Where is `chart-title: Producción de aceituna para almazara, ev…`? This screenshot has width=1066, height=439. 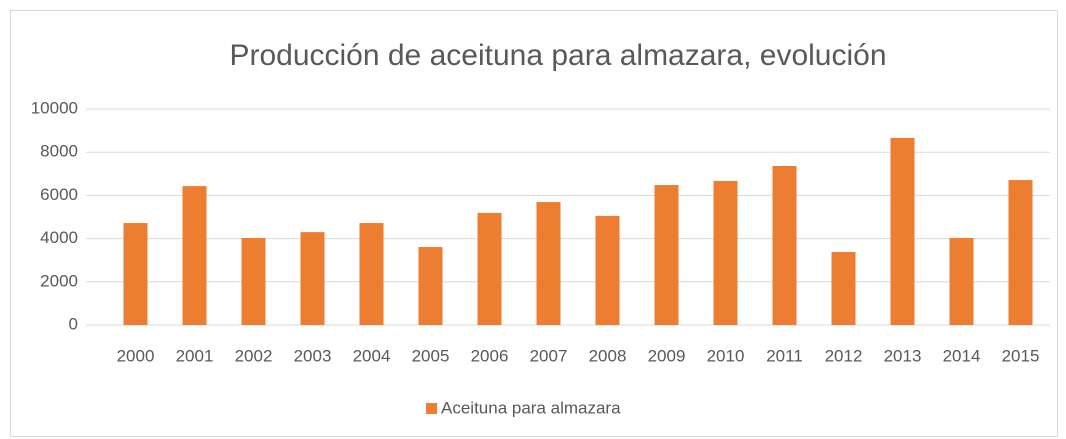
chart-title: Producción de aceituna para almazara, ev… is located at coordinates (557, 55).